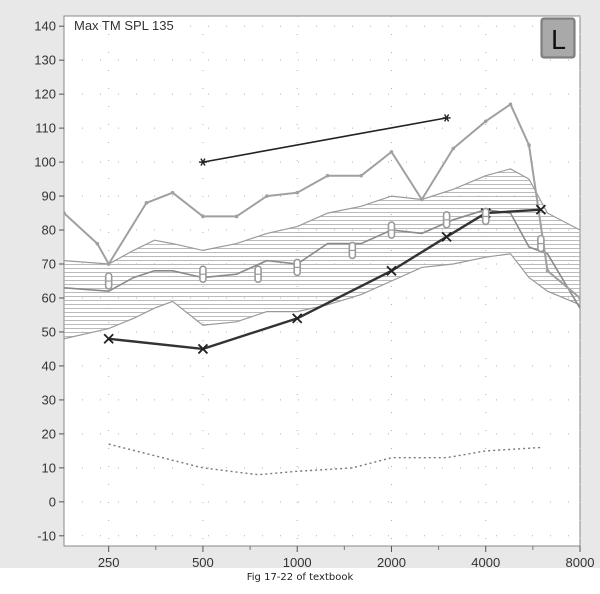 The width and height of the screenshot is (600, 594). Describe the element at coordinates (485, 562) in the screenshot. I see `x-tick-label: 4000` at that location.